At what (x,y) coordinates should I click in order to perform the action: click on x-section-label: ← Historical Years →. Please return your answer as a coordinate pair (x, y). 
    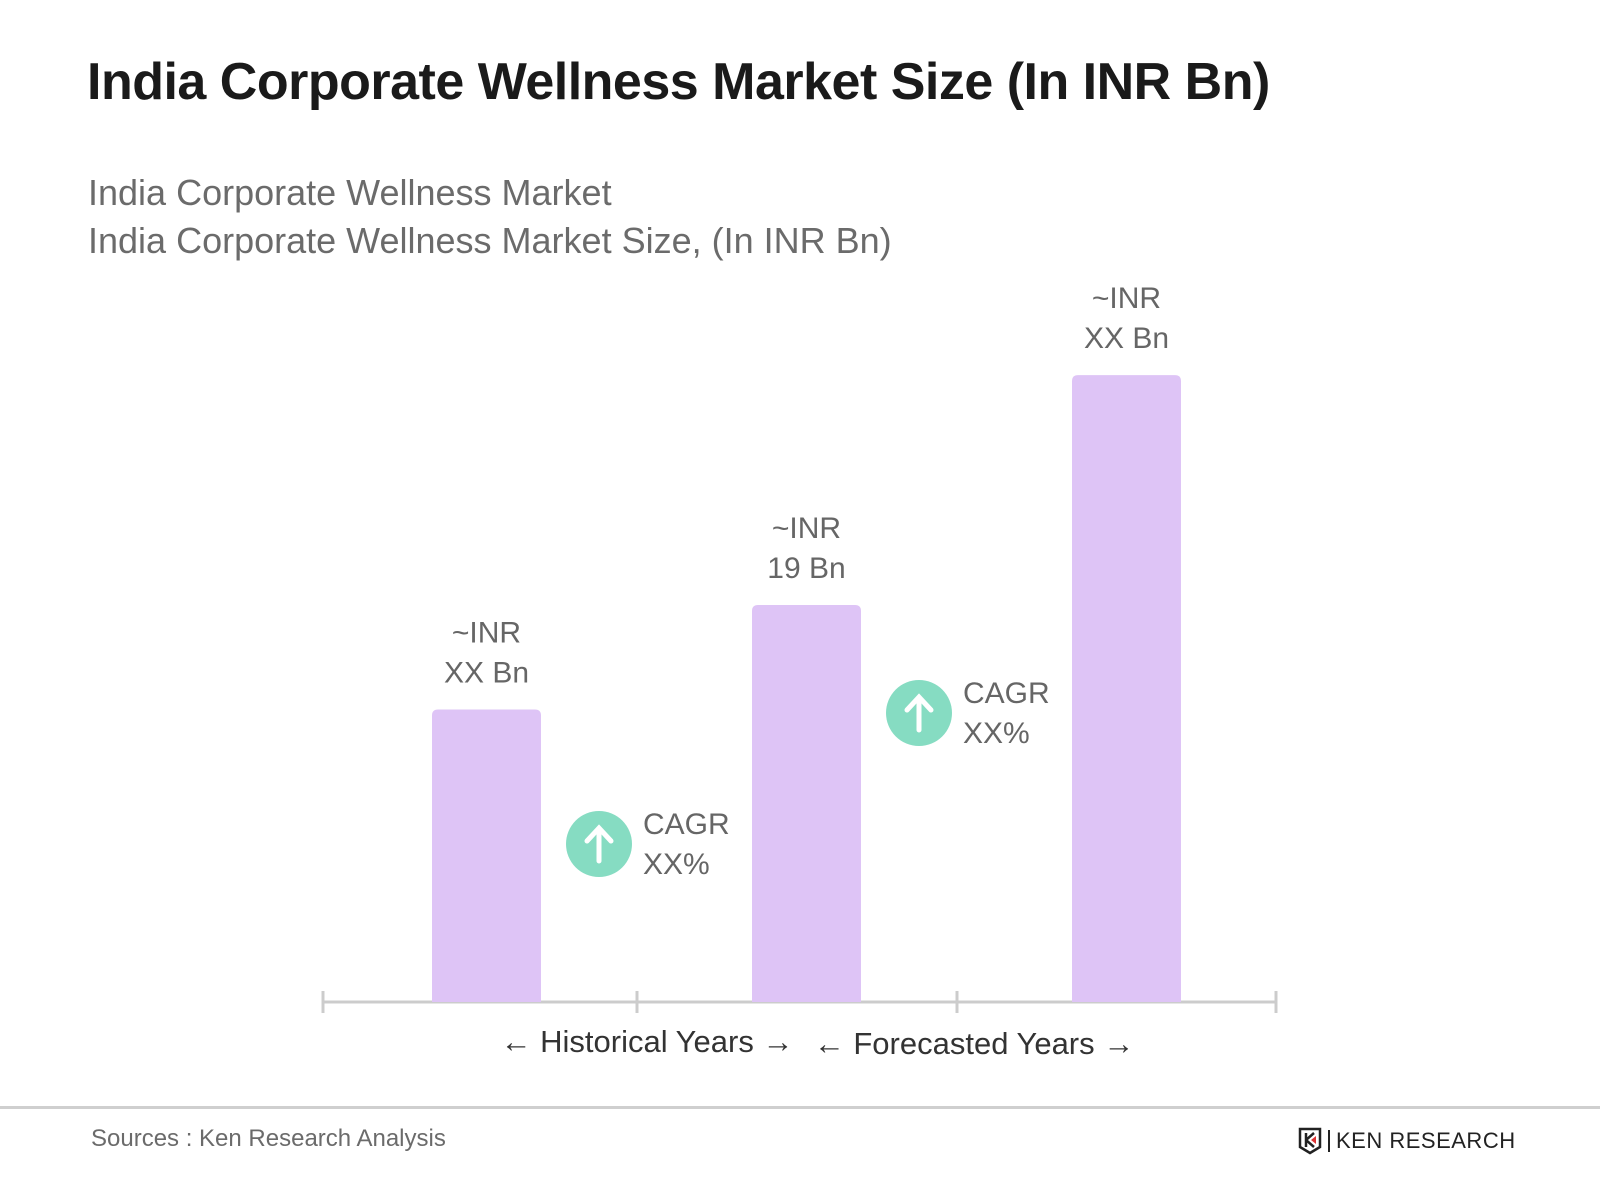
    Looking at the image, I should click on (647, 1041).